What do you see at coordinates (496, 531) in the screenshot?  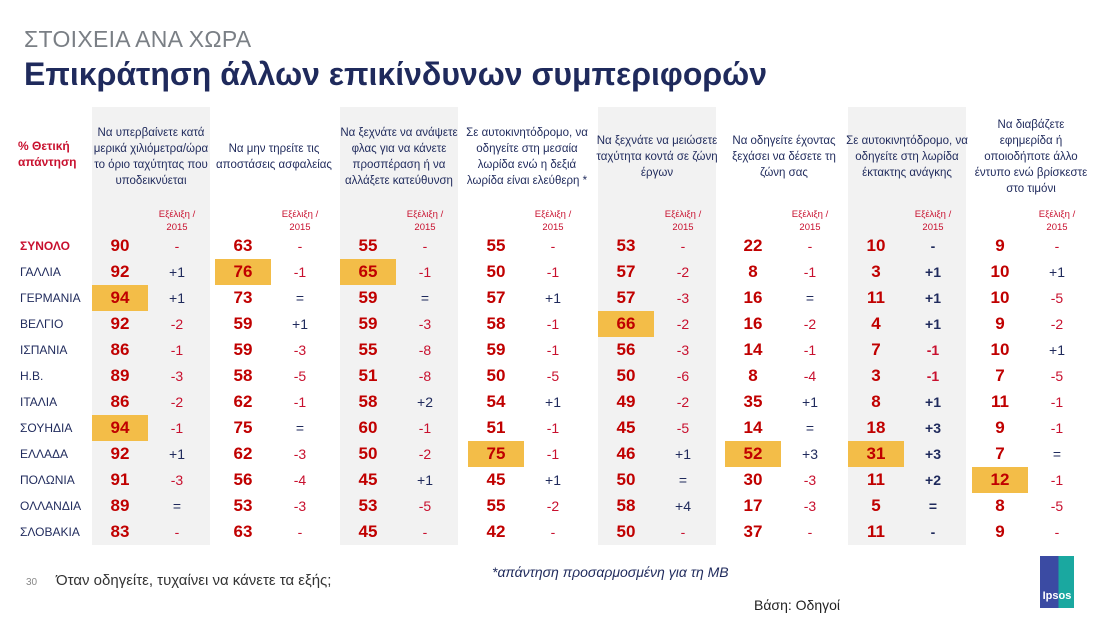 I see `value-cell: 42` at bounding box center [496, 531].